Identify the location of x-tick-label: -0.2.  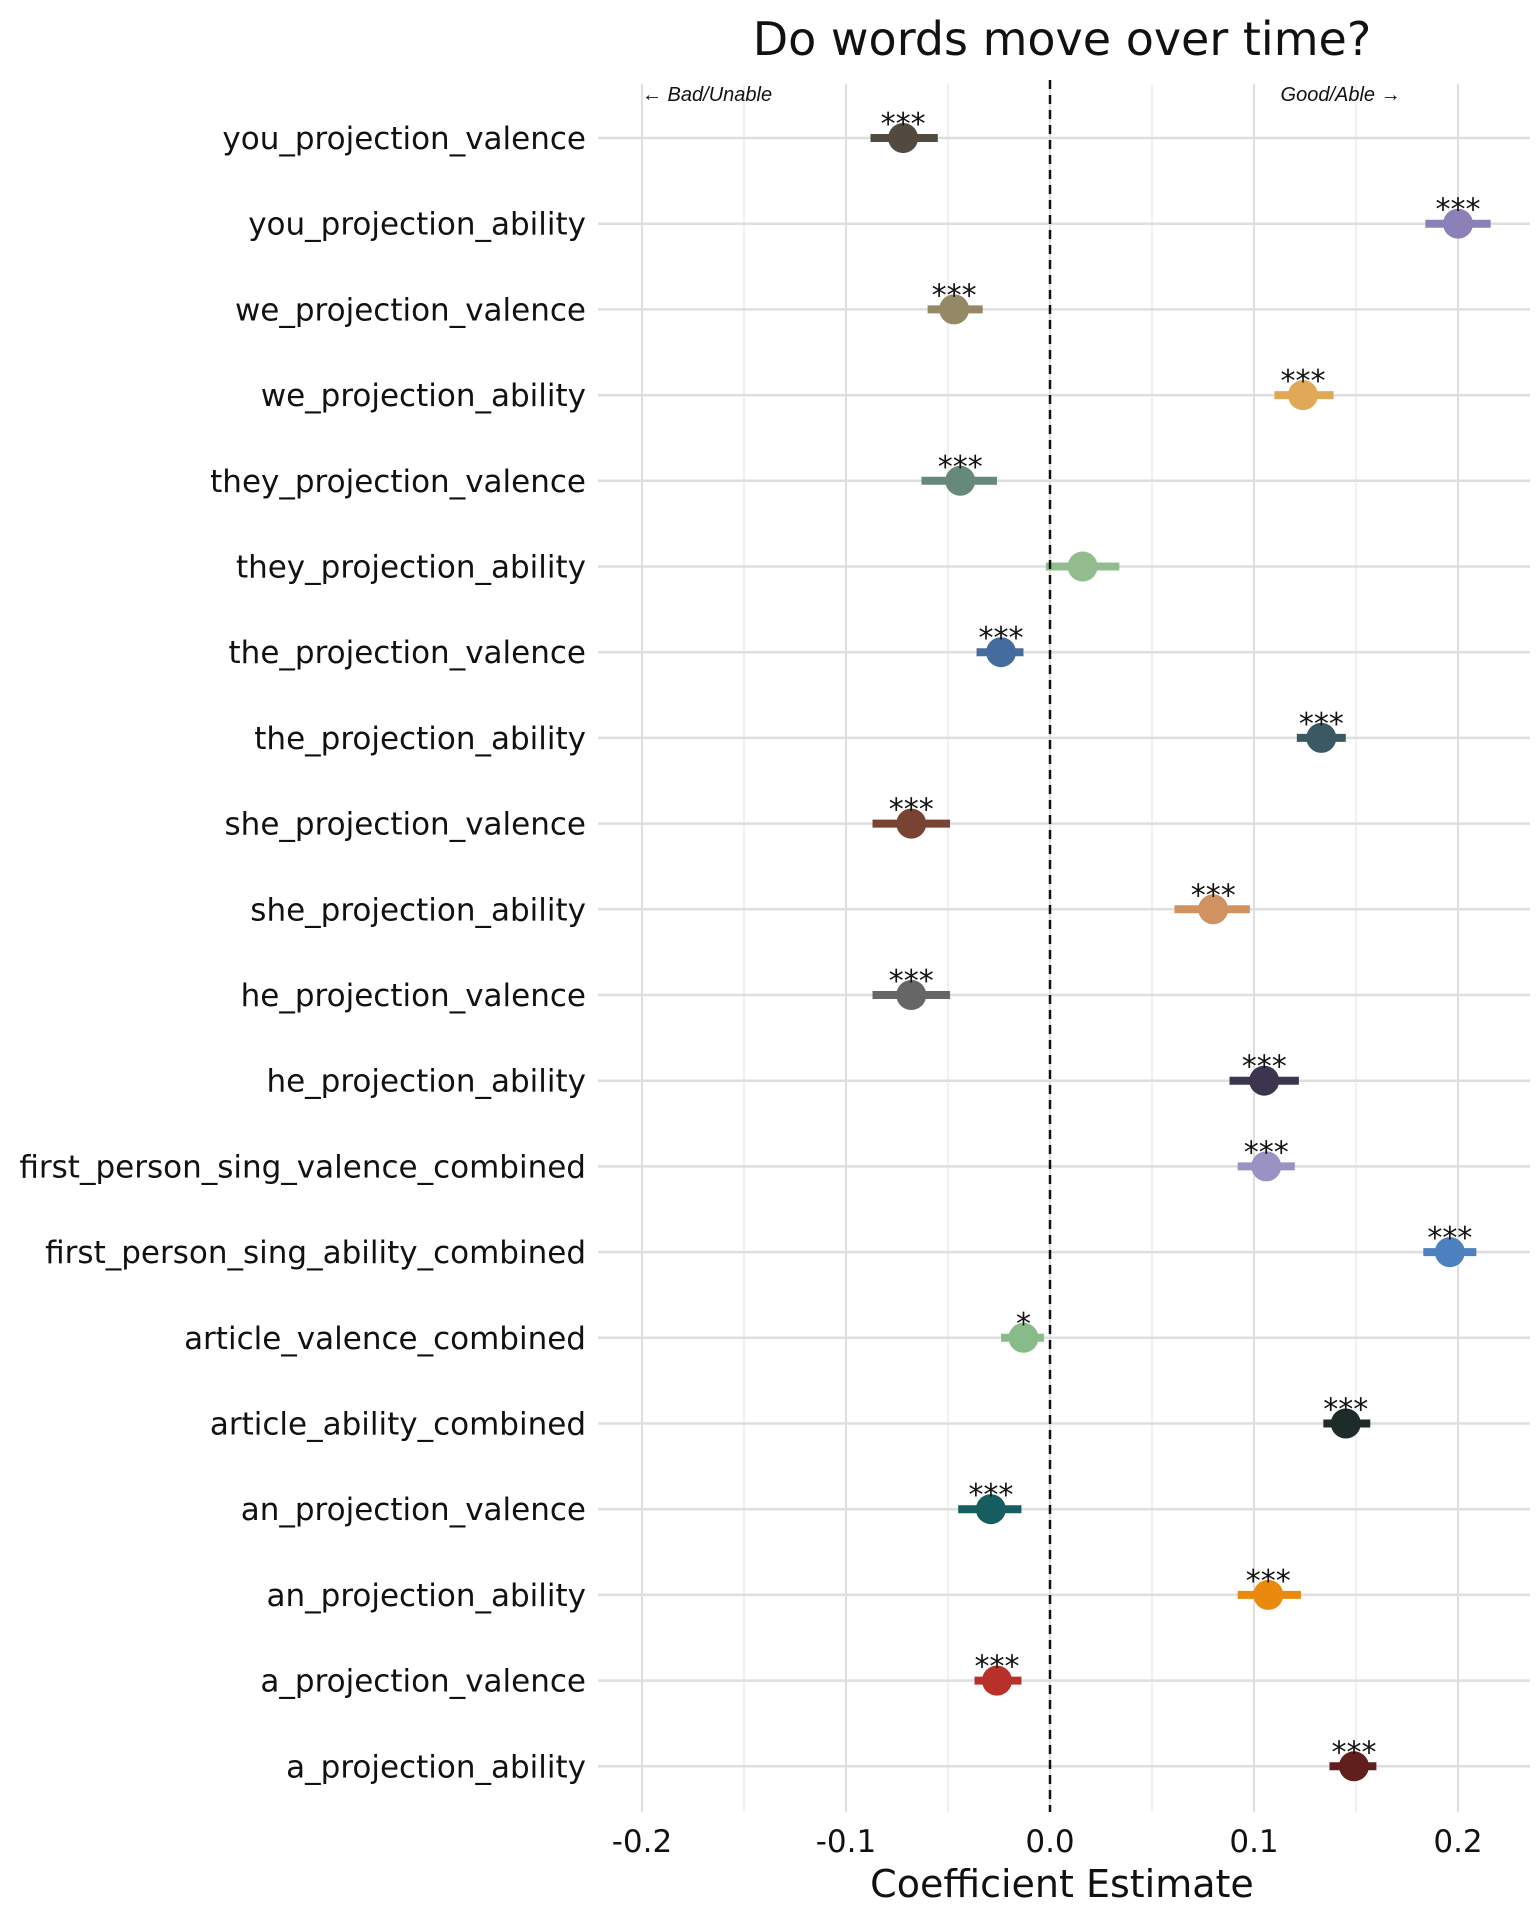
(642, 1842).